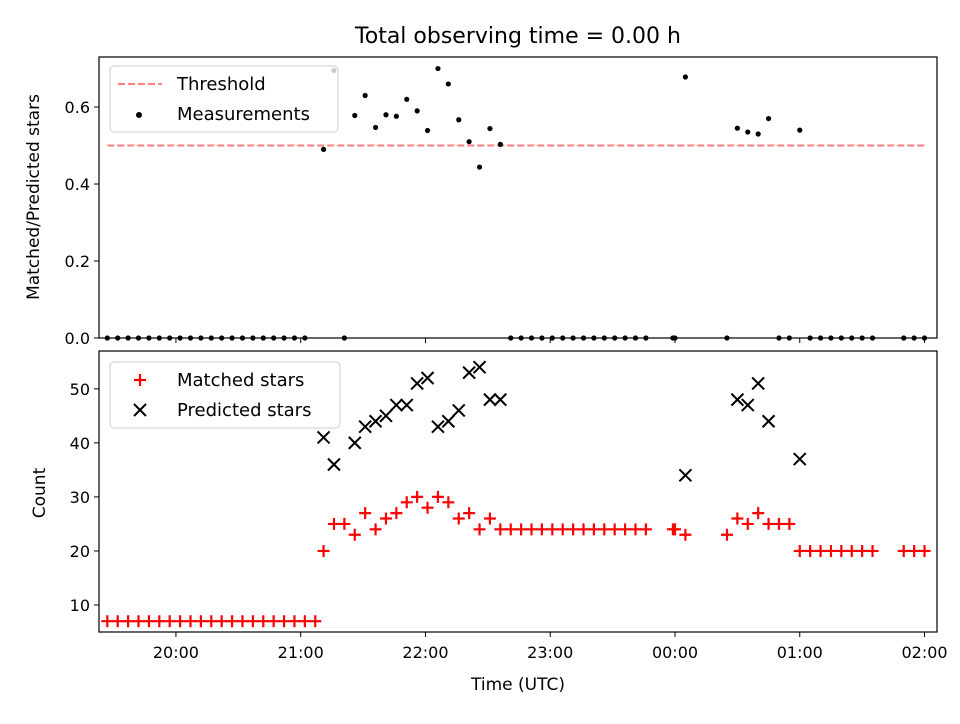 This screenshot has height=724, width=960. I want to click on count-y-tick-label: 20, so click(80, 551).